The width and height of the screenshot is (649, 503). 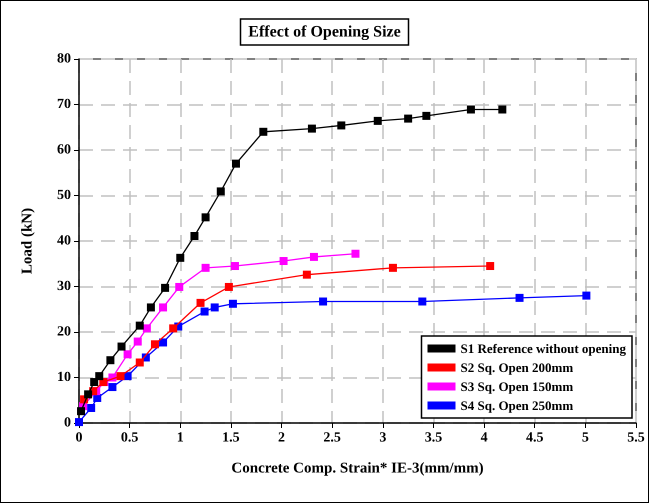 What do you see at coordinates (231, 438) in the screenshot?
I see `x-tick-label: 1.5` at bounding box center [231, 438].